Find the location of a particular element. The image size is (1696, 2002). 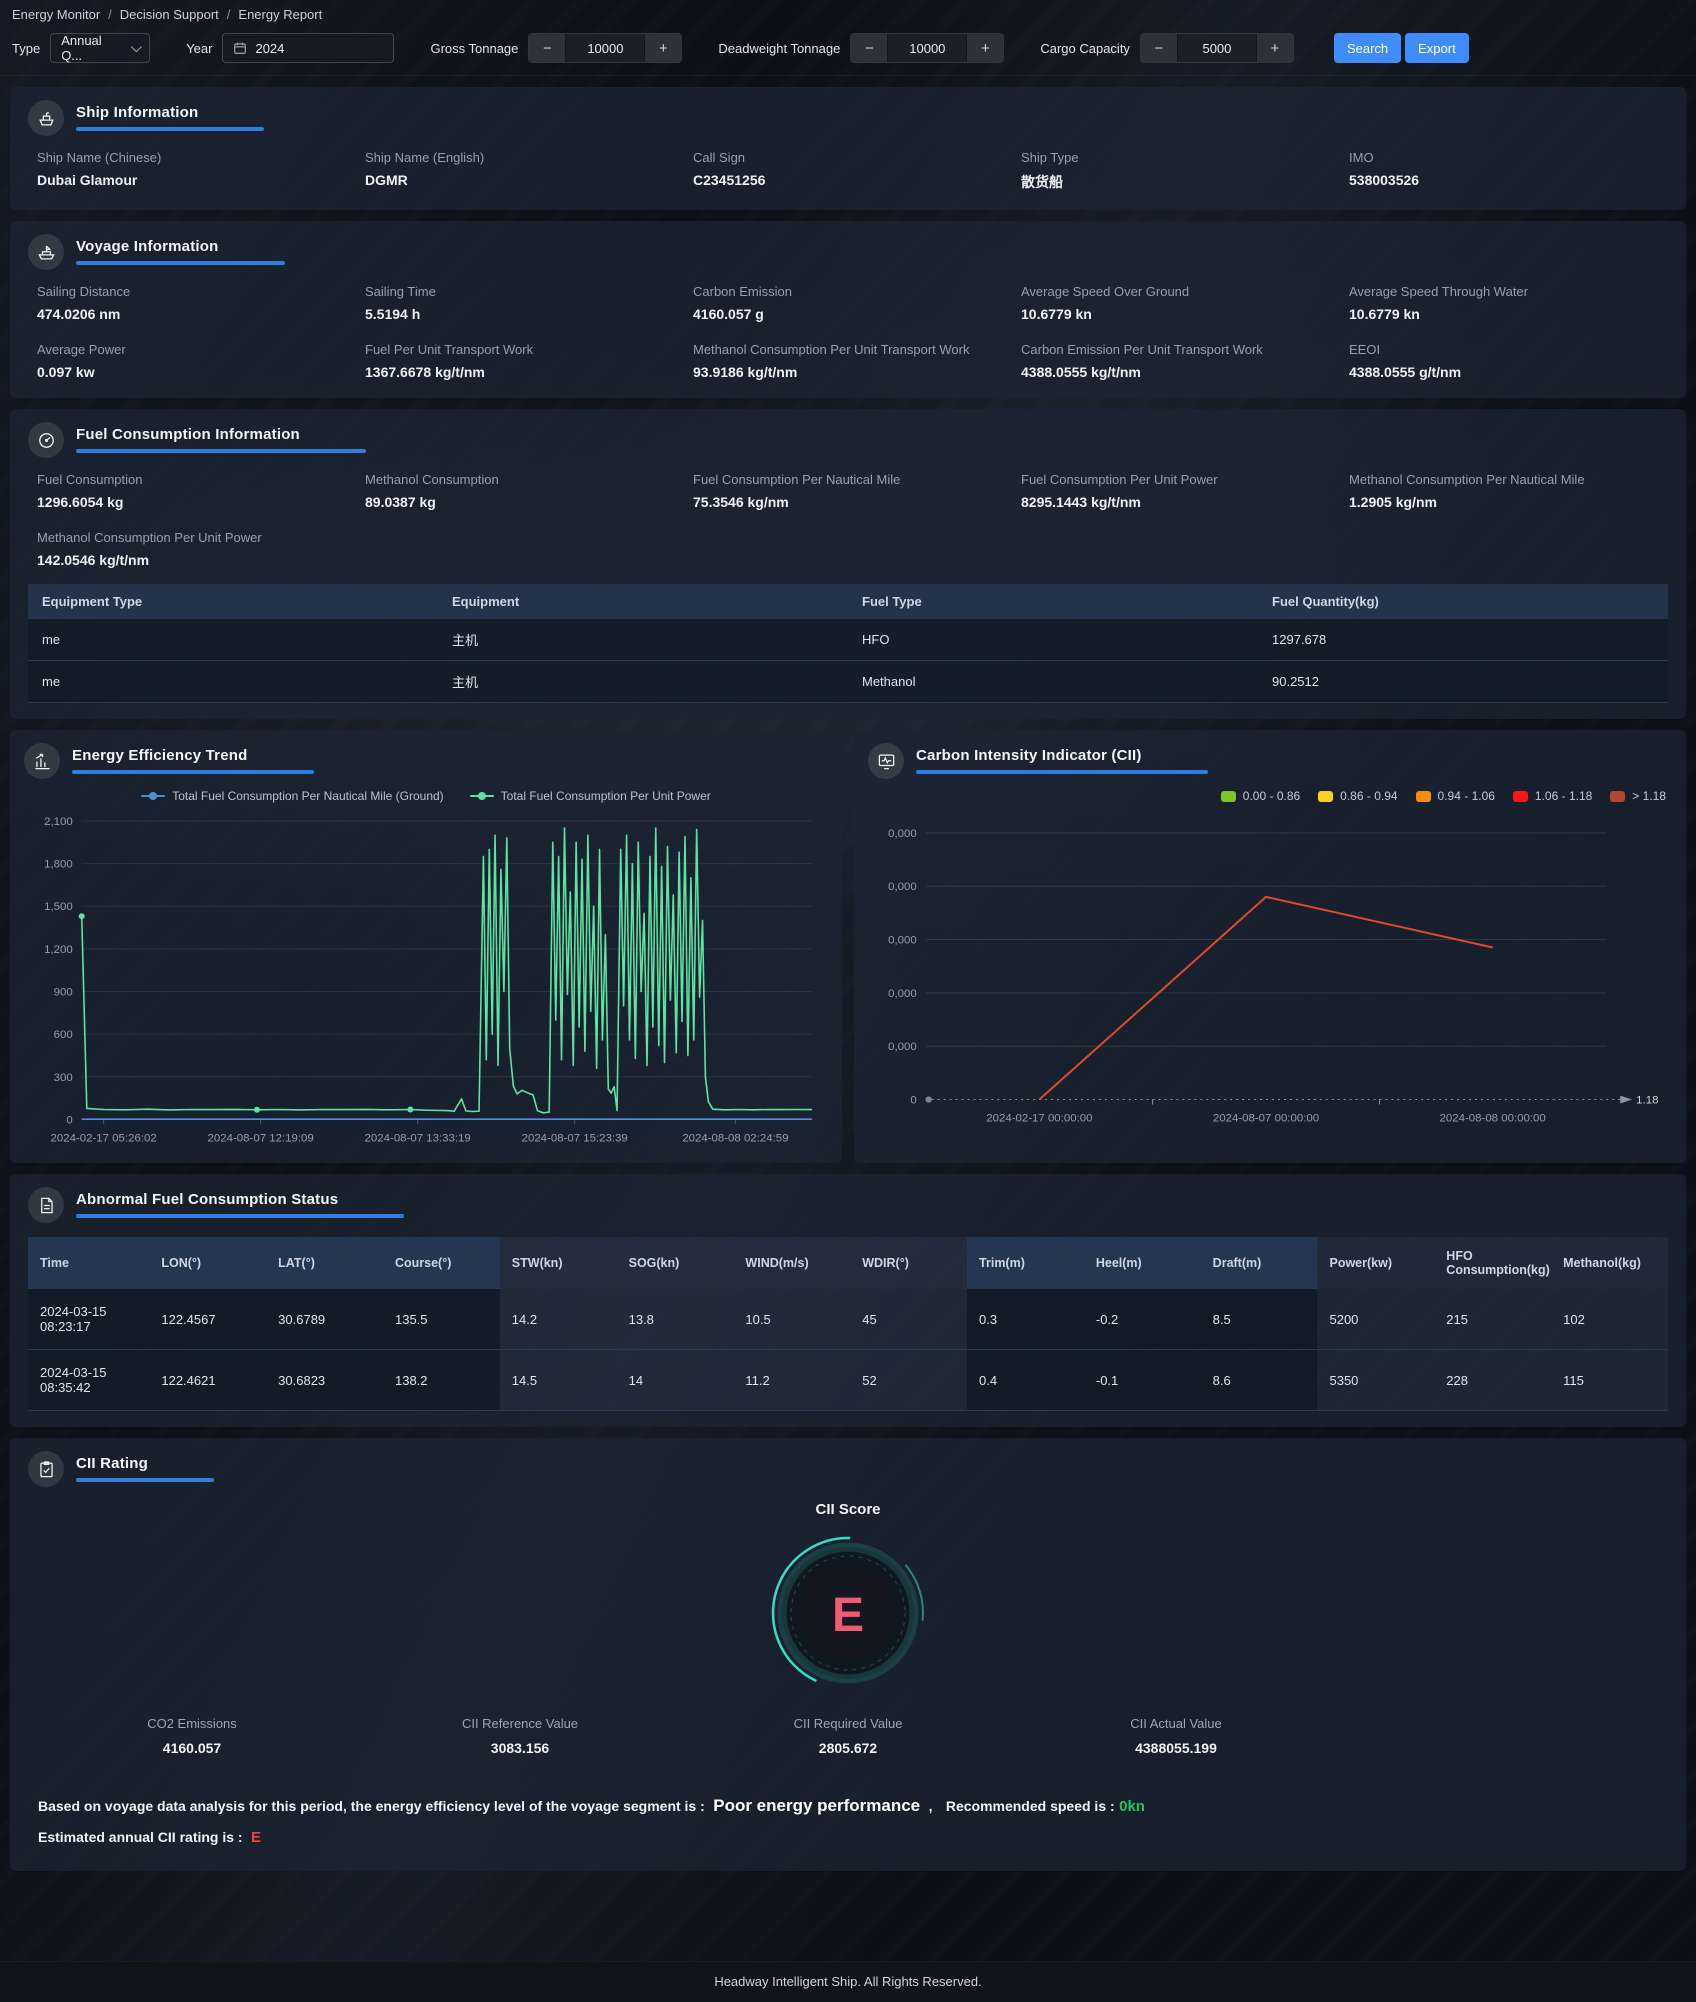

svg-text: 2024-08-08 02:24:59 is located at coordinates (735, 1138).